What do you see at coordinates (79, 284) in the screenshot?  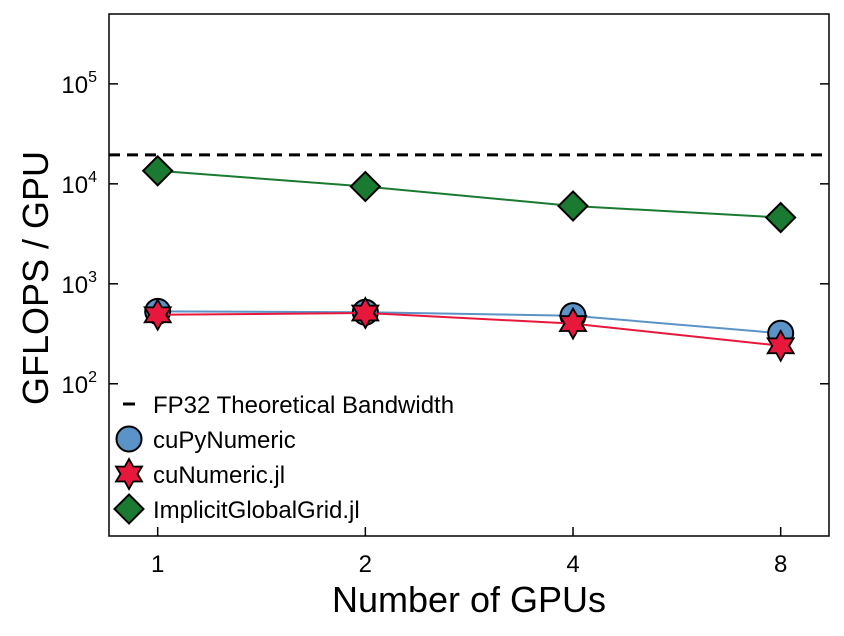 I see `y-tick-label: 10³` at bounding box center [79, 284].